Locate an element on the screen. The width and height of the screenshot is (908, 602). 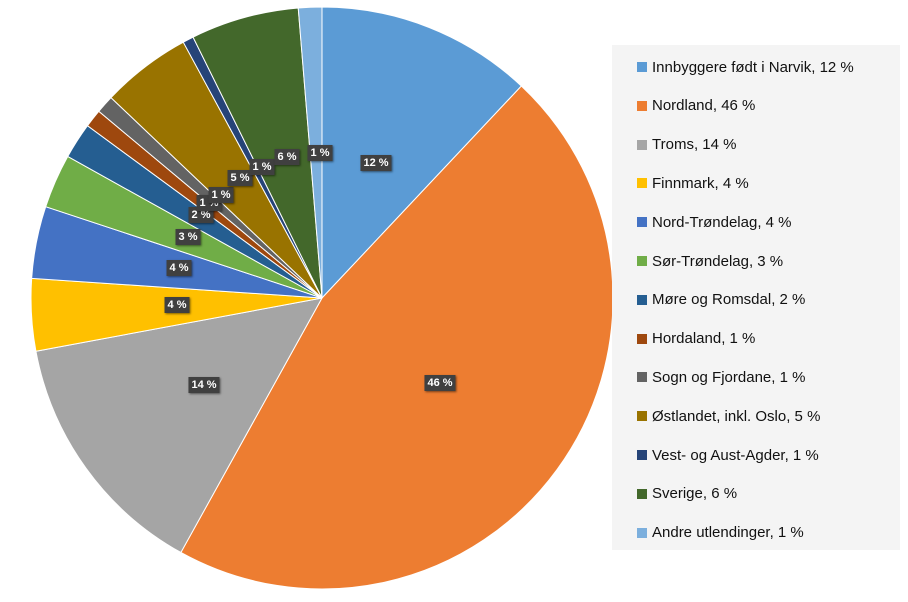
legend-item-7: Hordaland, 1 % is located at coordinates (696, 339).